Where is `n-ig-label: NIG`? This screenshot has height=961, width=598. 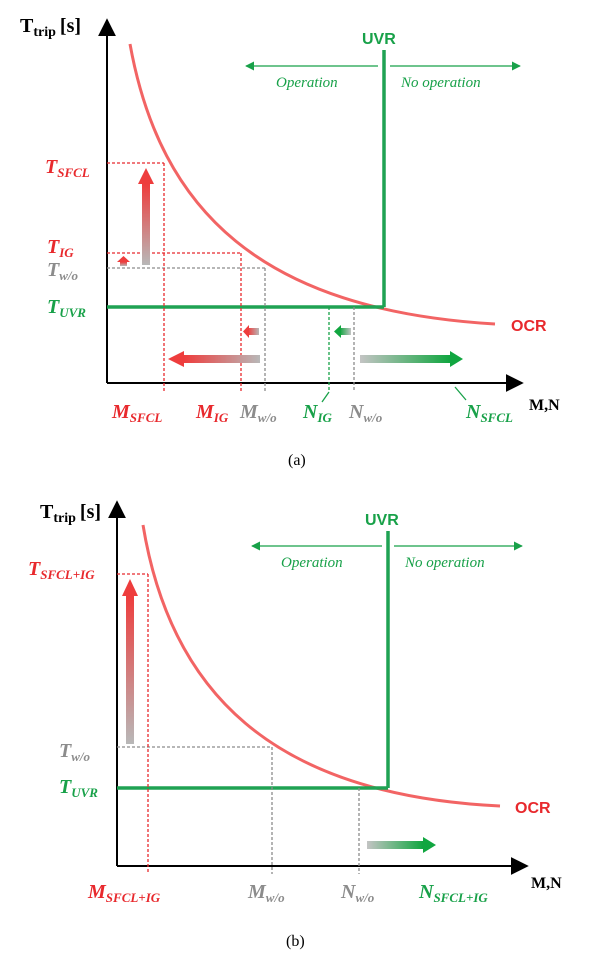
n-ig-label: NIG is located at coordinates (317, 413).